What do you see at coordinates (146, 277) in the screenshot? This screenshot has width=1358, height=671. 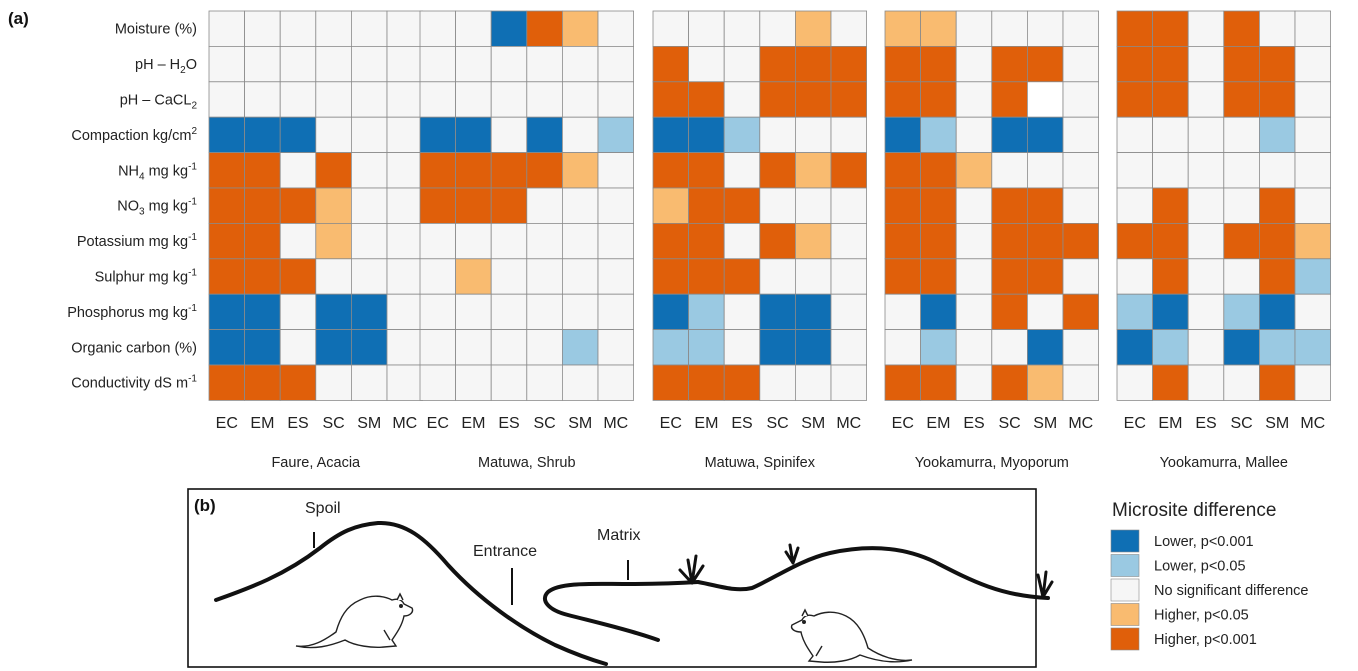 I see `row-label: Sulphur mg kg-1​` at bounding box center [146, 277].